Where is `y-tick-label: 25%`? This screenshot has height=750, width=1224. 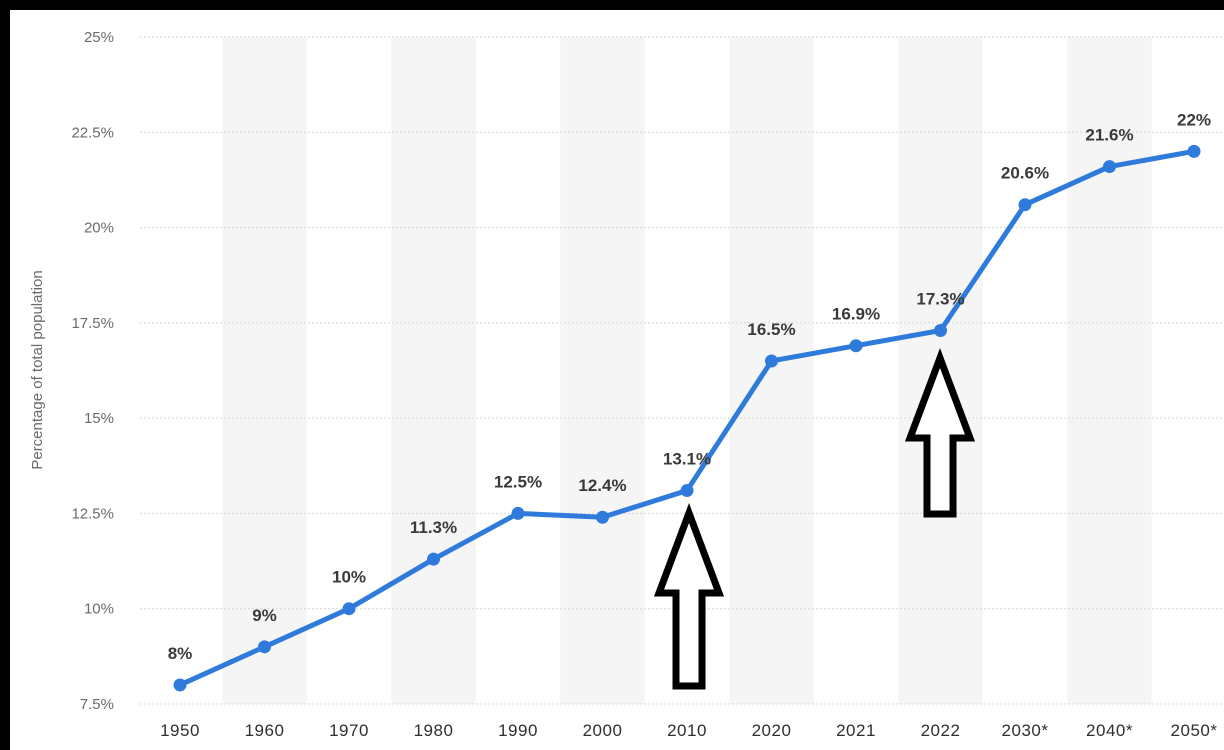
y-tick-label: 25% is located at coordinates (99, 37).